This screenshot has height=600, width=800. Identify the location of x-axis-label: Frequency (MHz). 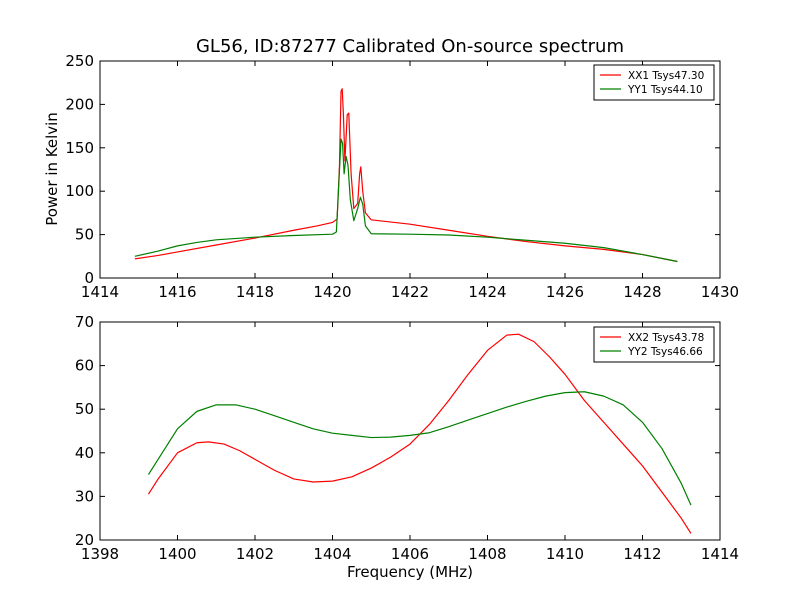
(410, 572).